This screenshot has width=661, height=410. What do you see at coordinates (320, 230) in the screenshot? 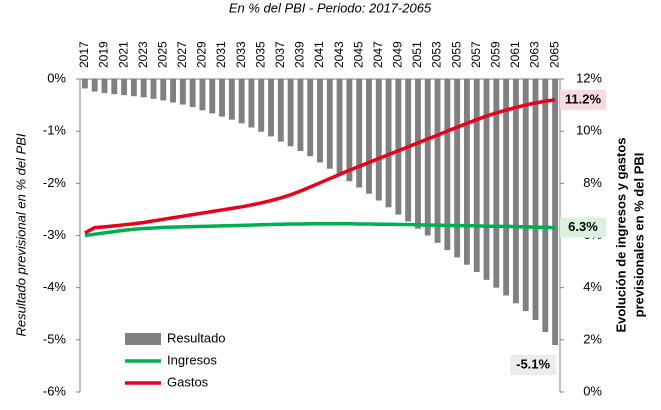
I see `line` at bounding box center [320, 230].